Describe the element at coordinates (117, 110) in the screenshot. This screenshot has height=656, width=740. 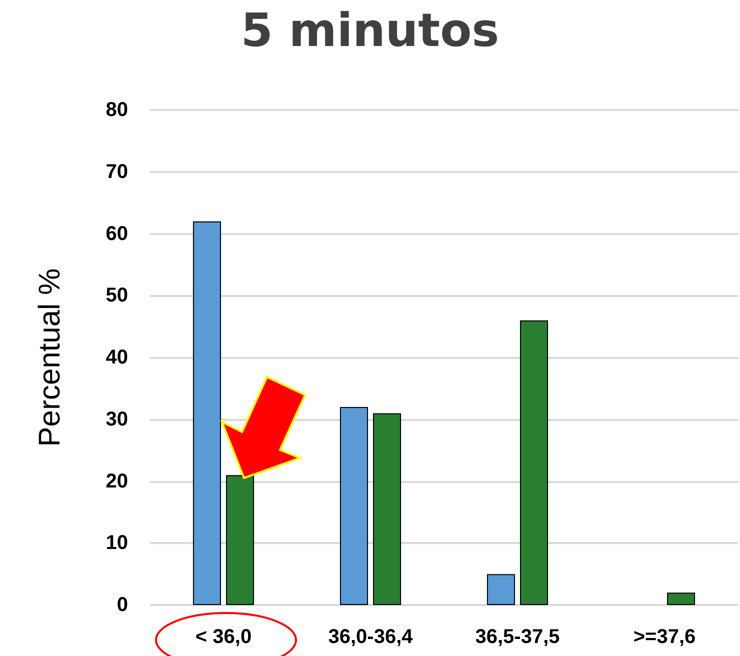
I see `y-tick-label: 80` at that location.